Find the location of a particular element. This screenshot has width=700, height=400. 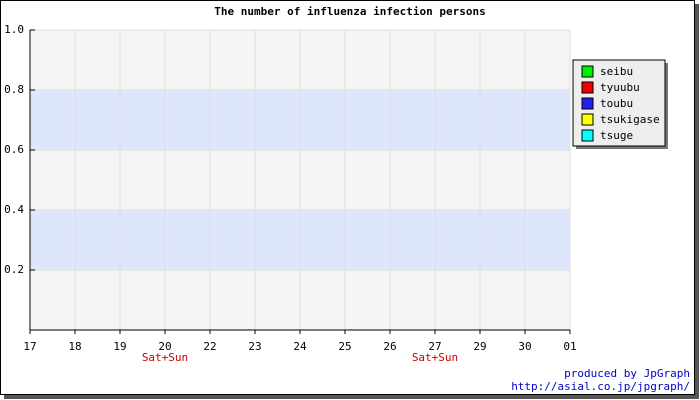

x-tick-label: 26 is located at coordinates (389, 346).